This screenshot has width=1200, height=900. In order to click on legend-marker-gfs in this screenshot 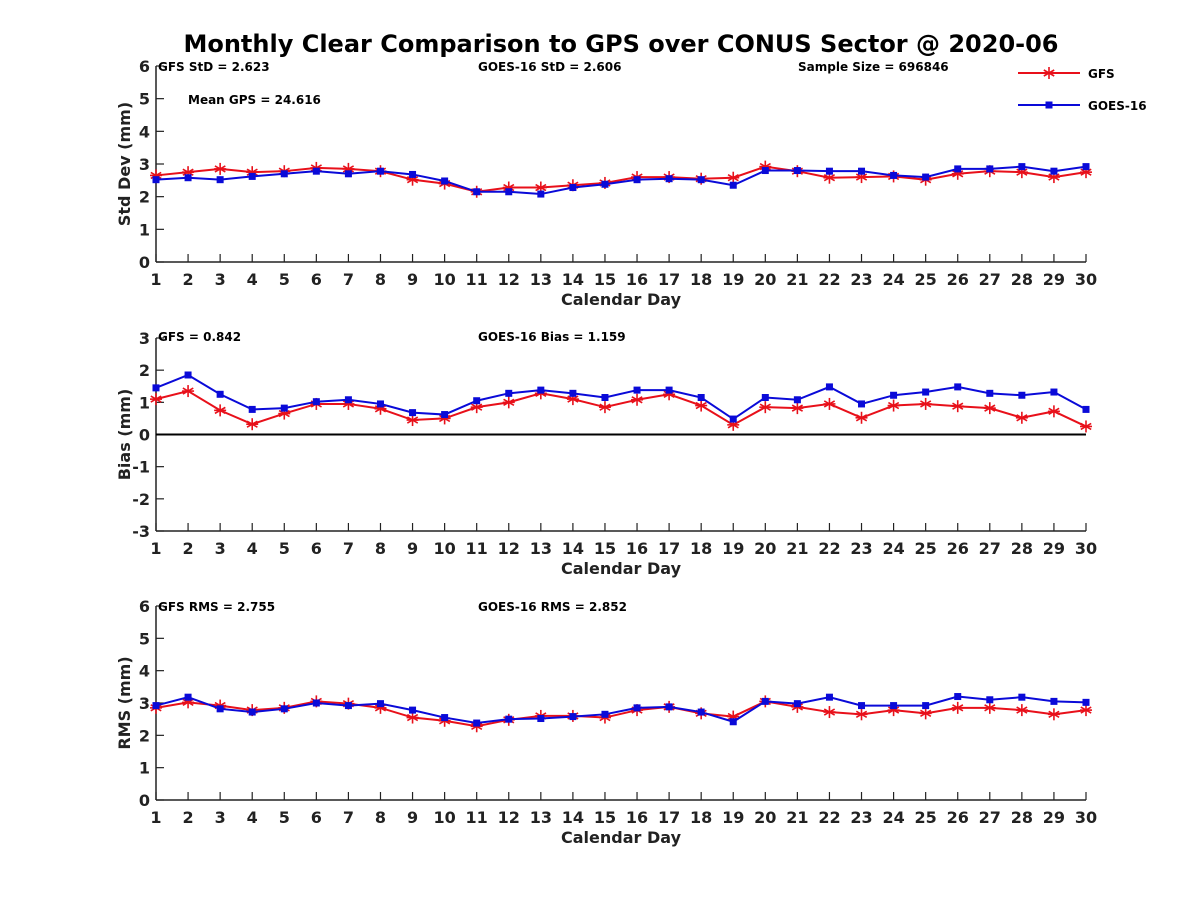, I will do `click(1049, 73)`.